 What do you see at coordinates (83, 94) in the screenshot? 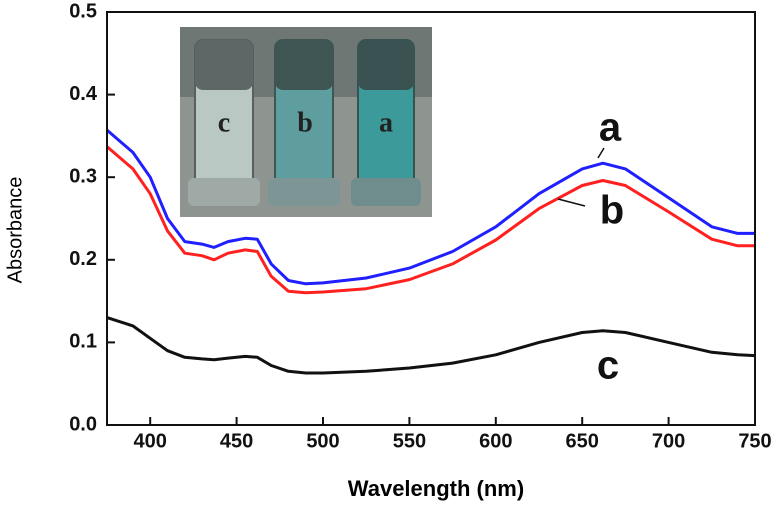
I see `y-tick-label: 0.4` at bounding box center [83, 94].